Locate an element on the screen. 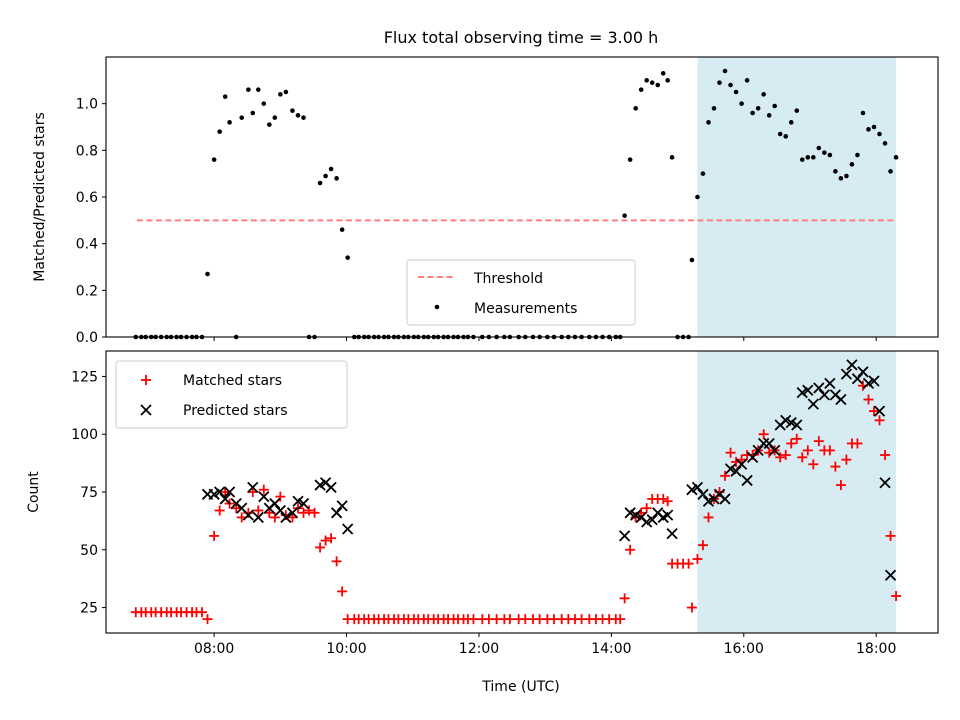 The image size is (960, 720). top-y-tick-label: 0.2 is located at coordinates (87, 291).